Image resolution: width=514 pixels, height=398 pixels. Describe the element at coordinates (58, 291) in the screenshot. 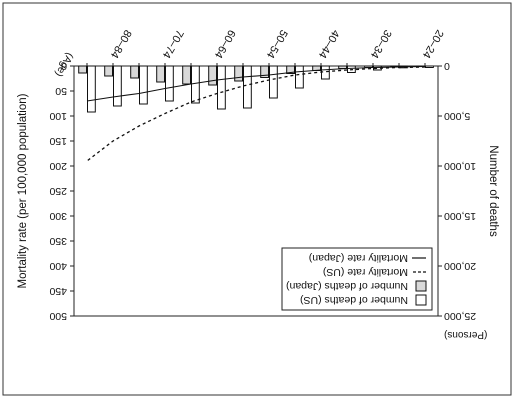

I see `right-axis-tick-label: 450` at that location.